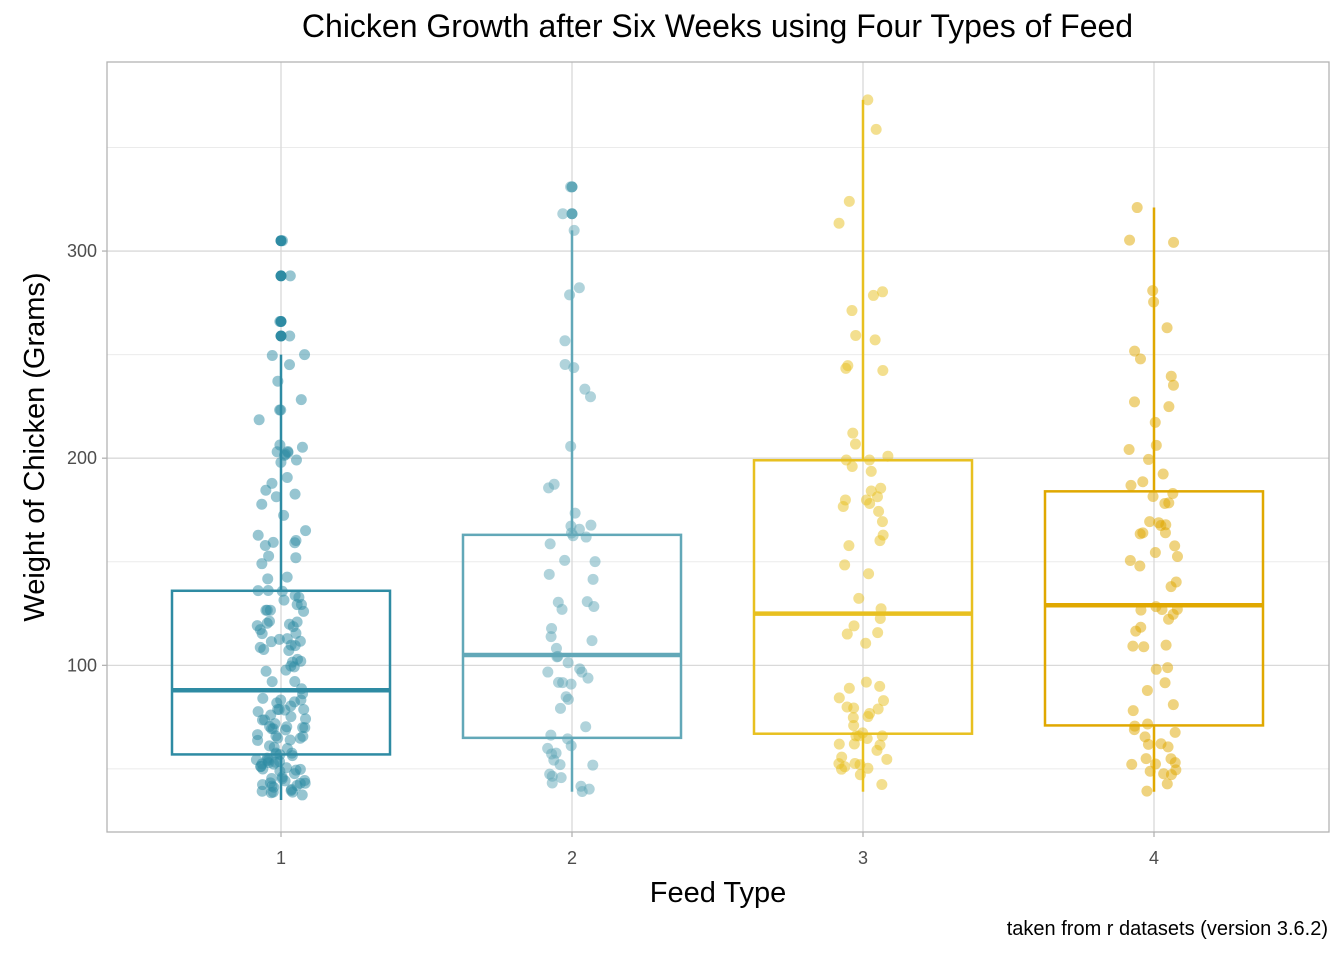 The height and width of the screenshot is (960, 1344). What do you see at coordinates (1167, 929) in the screenshot?
I see `caption: taken from r datasets (version 3.6.2)` at bounding box center [1167, 929].